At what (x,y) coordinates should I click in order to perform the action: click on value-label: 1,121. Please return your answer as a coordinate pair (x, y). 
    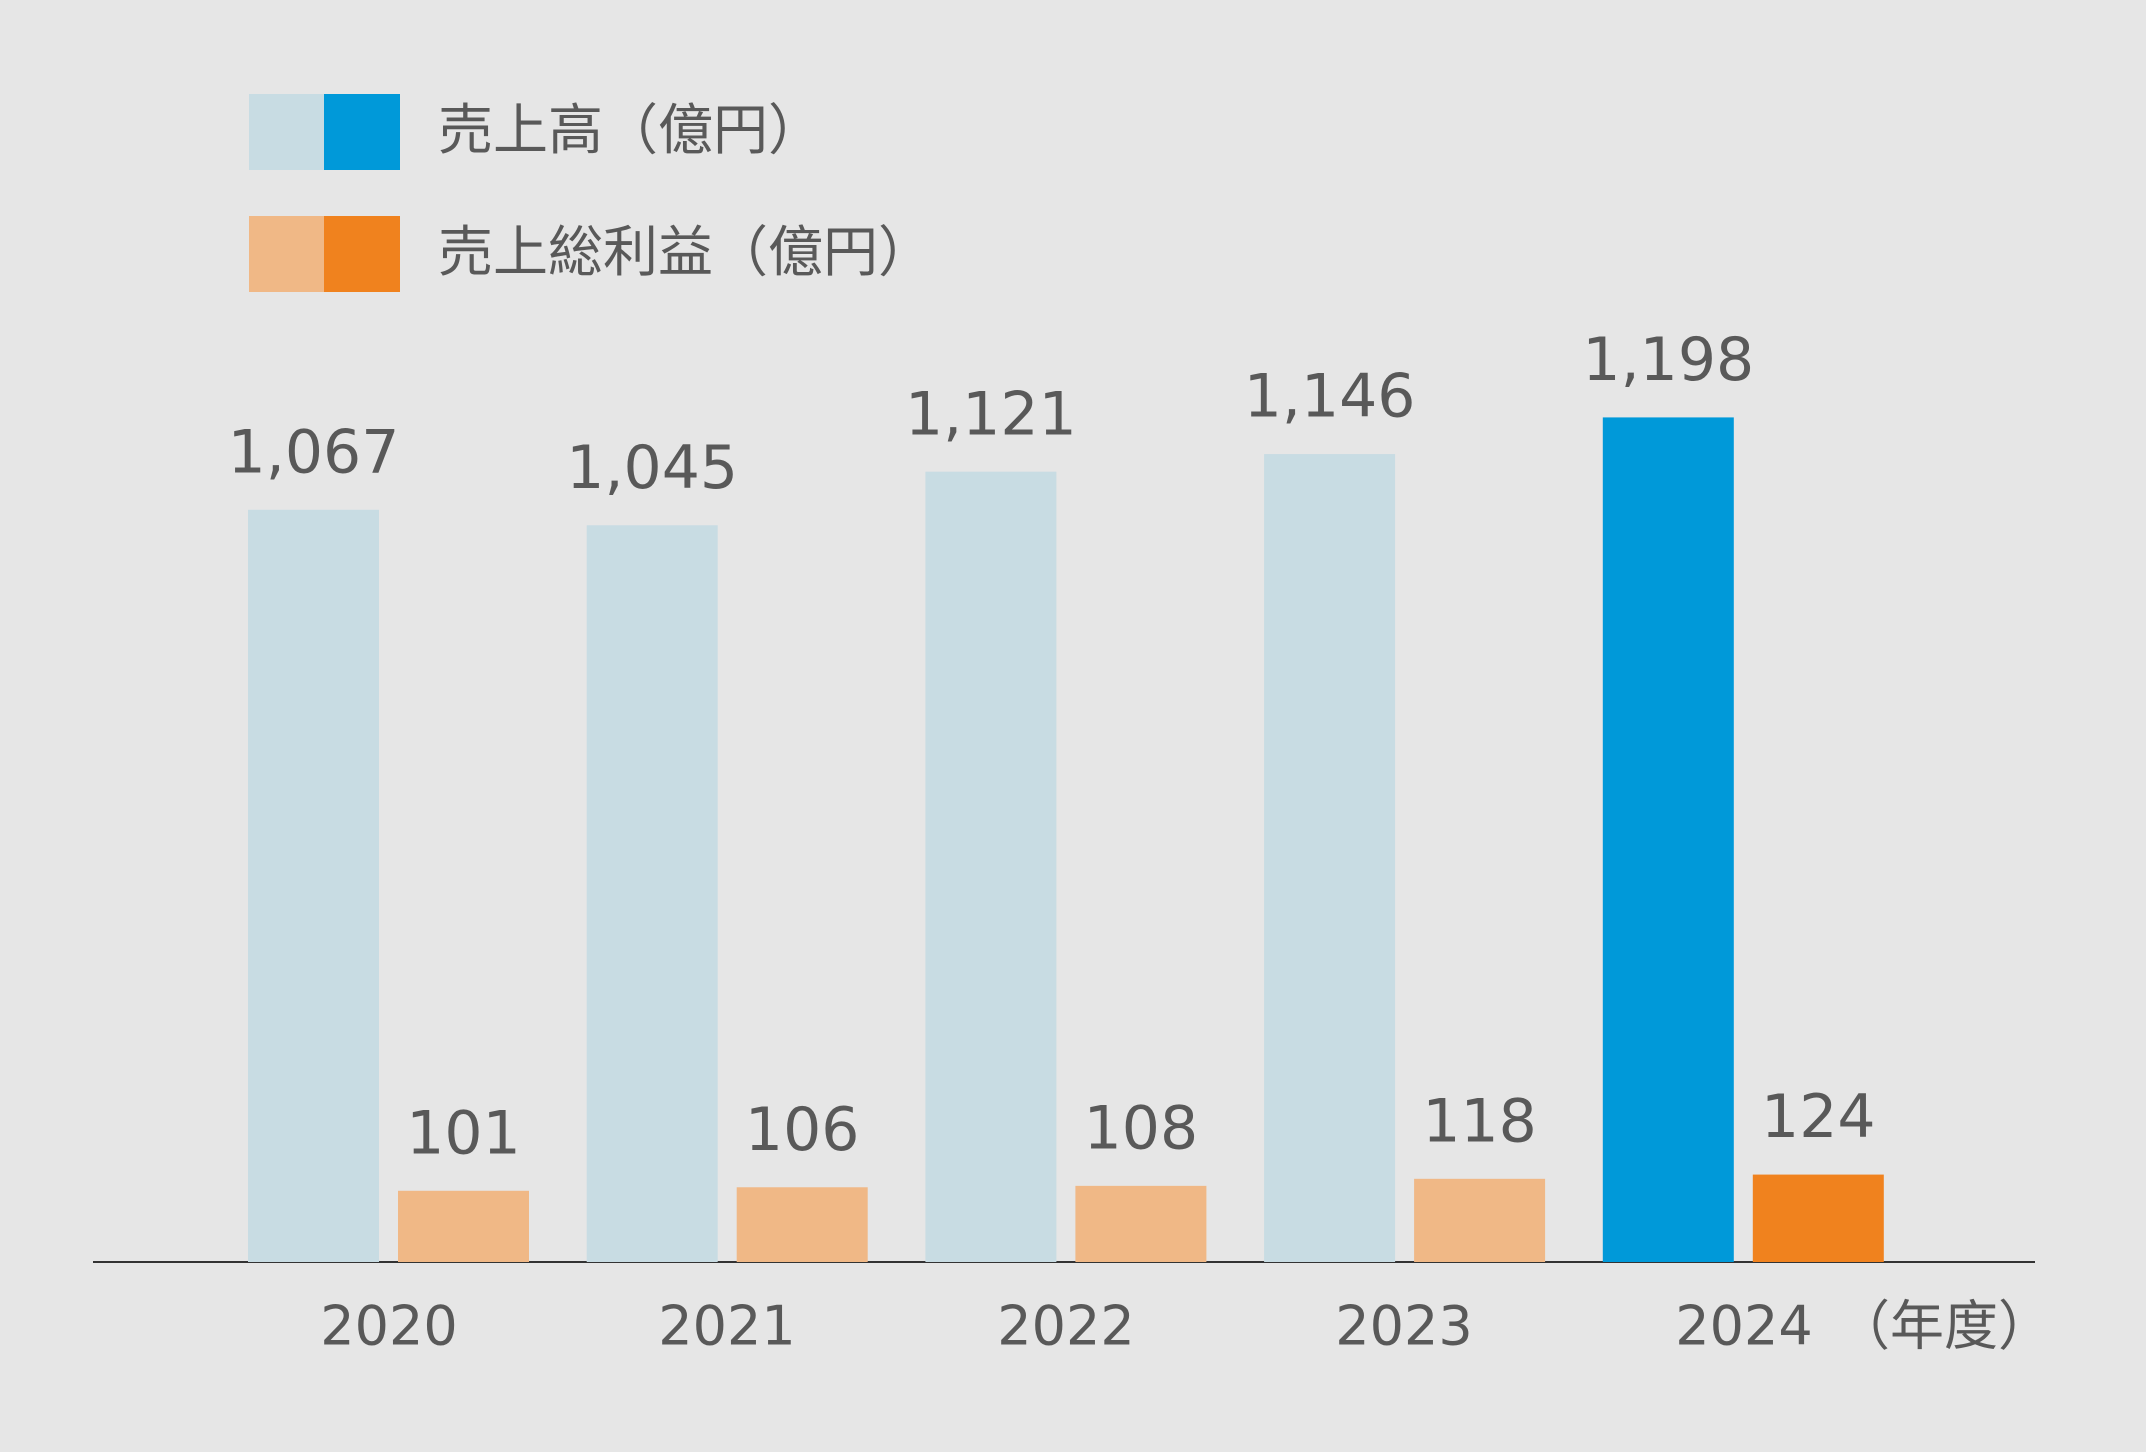
    Looking at the image, I should click on (991, 414).